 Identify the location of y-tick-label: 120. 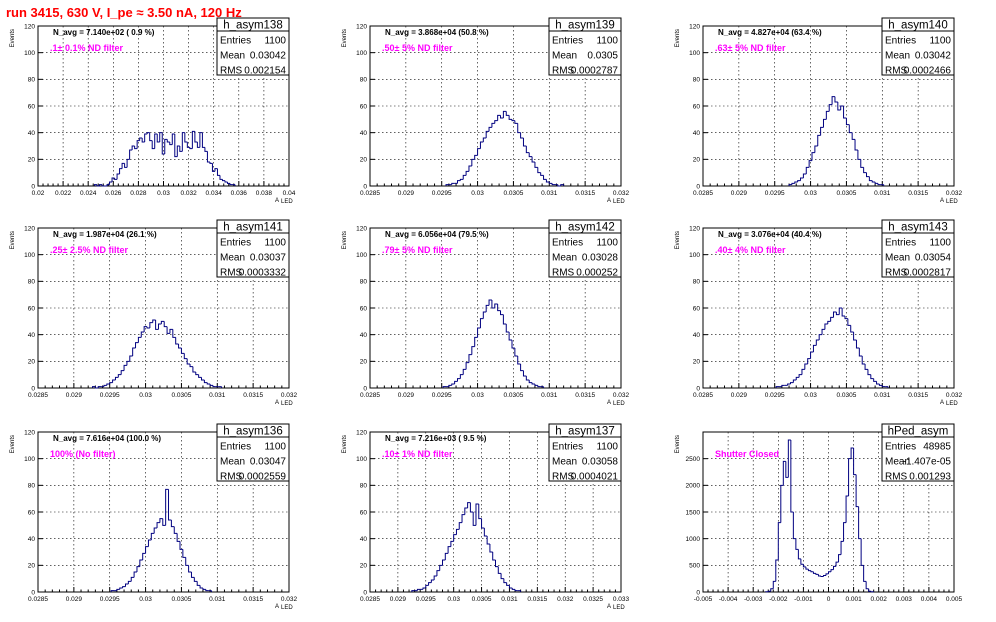
(361, 228).